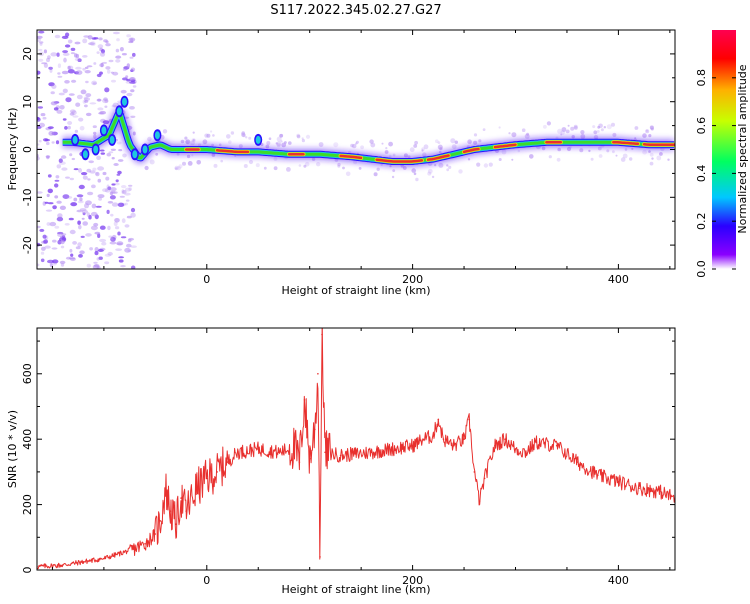 The image size is (750, 604). Describe the element at coordinates (701, 221) in the screenshot. I see `colorbar-tick-label: 0.2` at that location.